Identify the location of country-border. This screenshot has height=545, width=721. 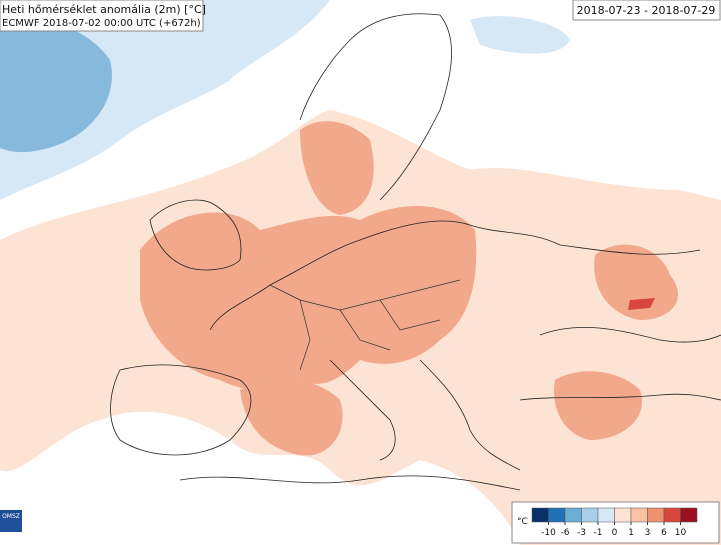
(365, 325).